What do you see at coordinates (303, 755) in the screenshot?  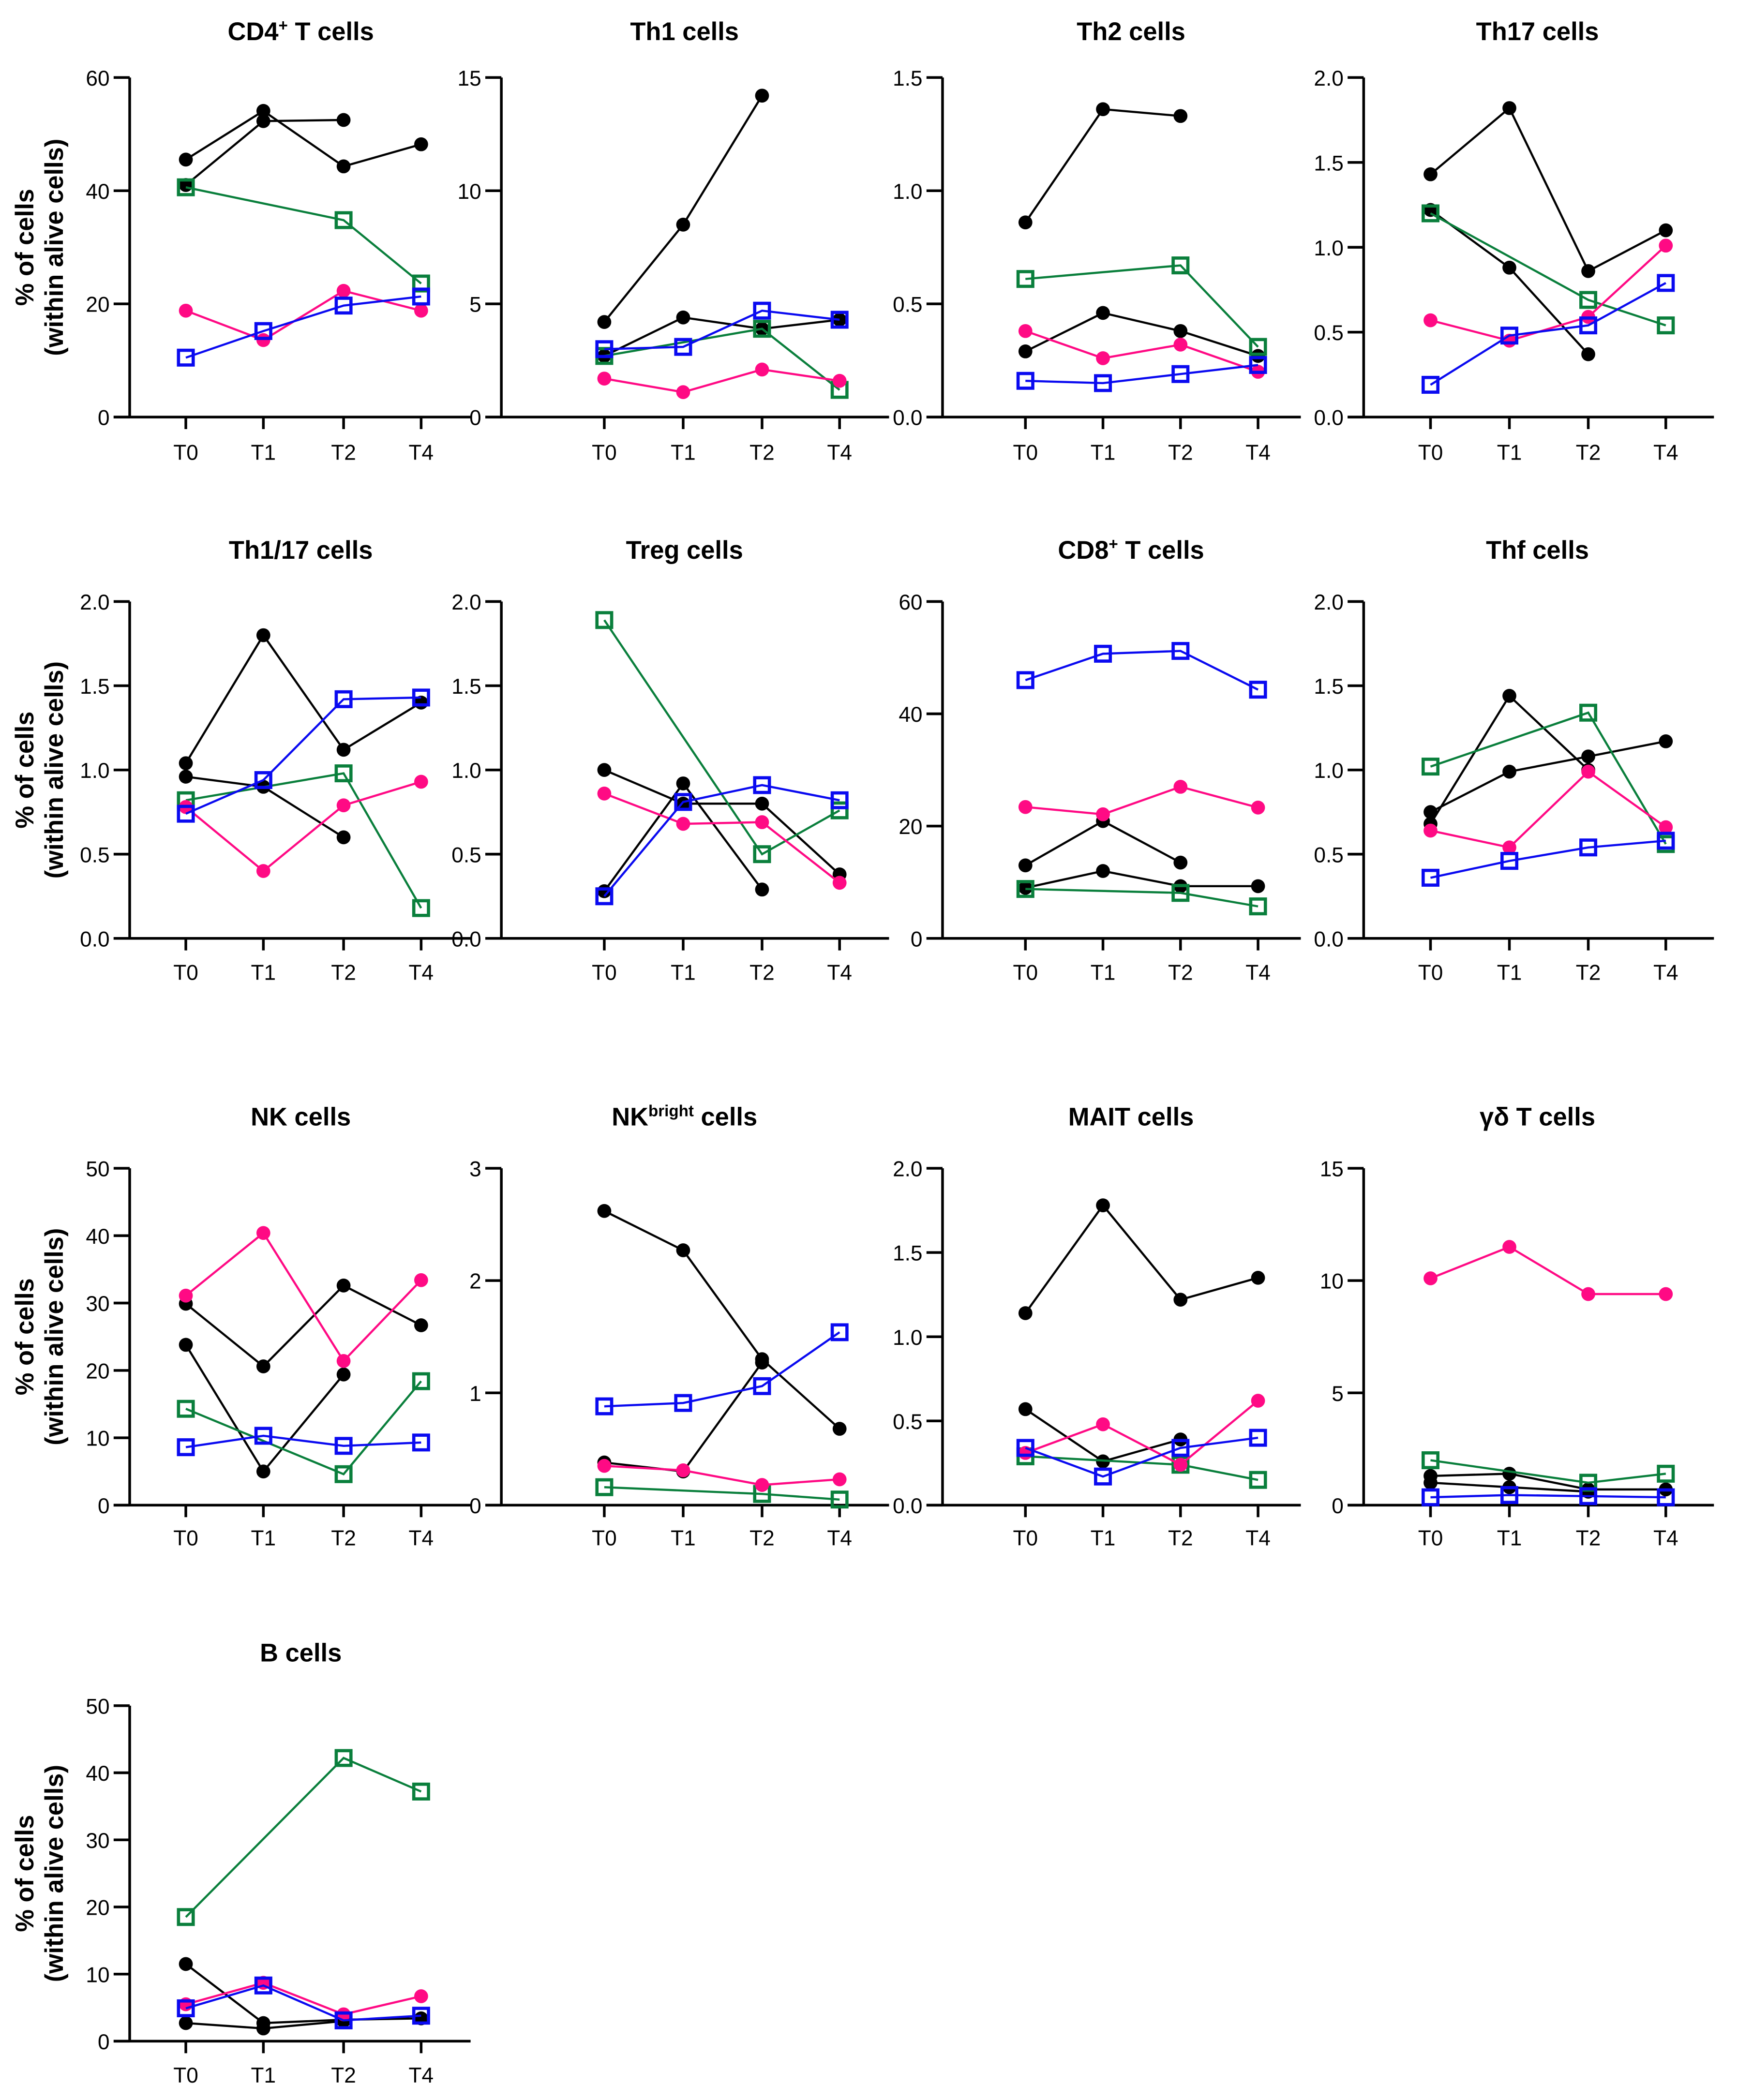 I see `series-blue` at bounding box center [303, 755].